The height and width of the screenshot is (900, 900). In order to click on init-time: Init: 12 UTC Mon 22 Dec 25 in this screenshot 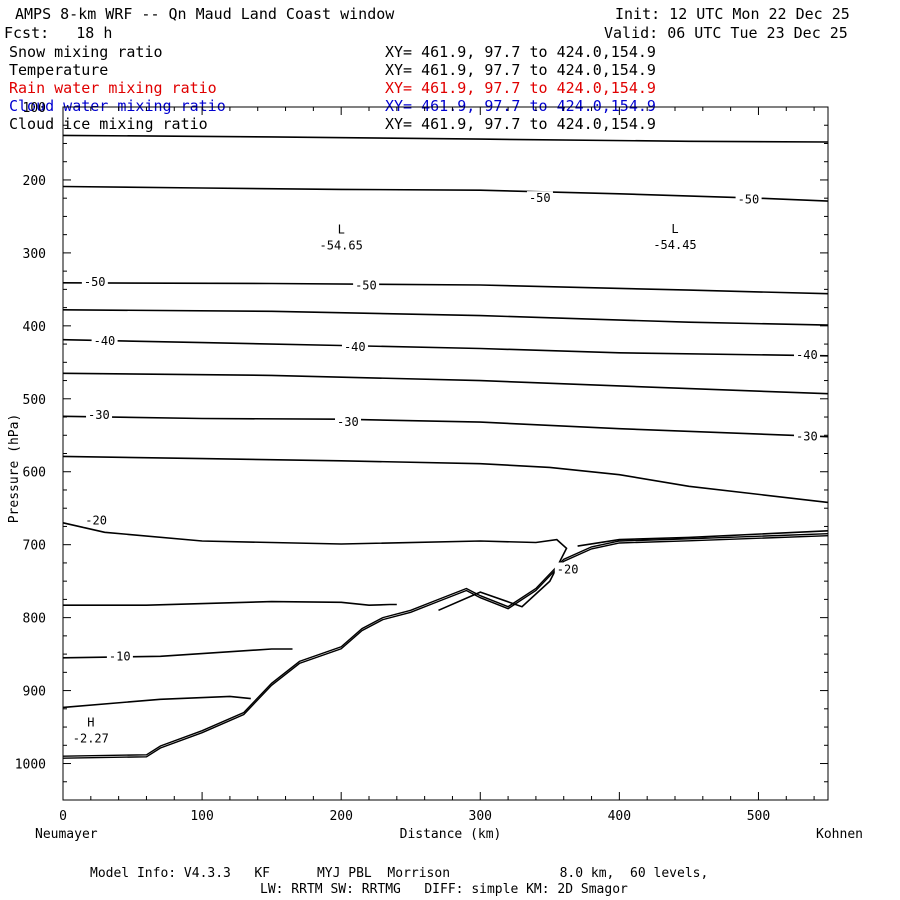, I will do `click(732, 14)`.